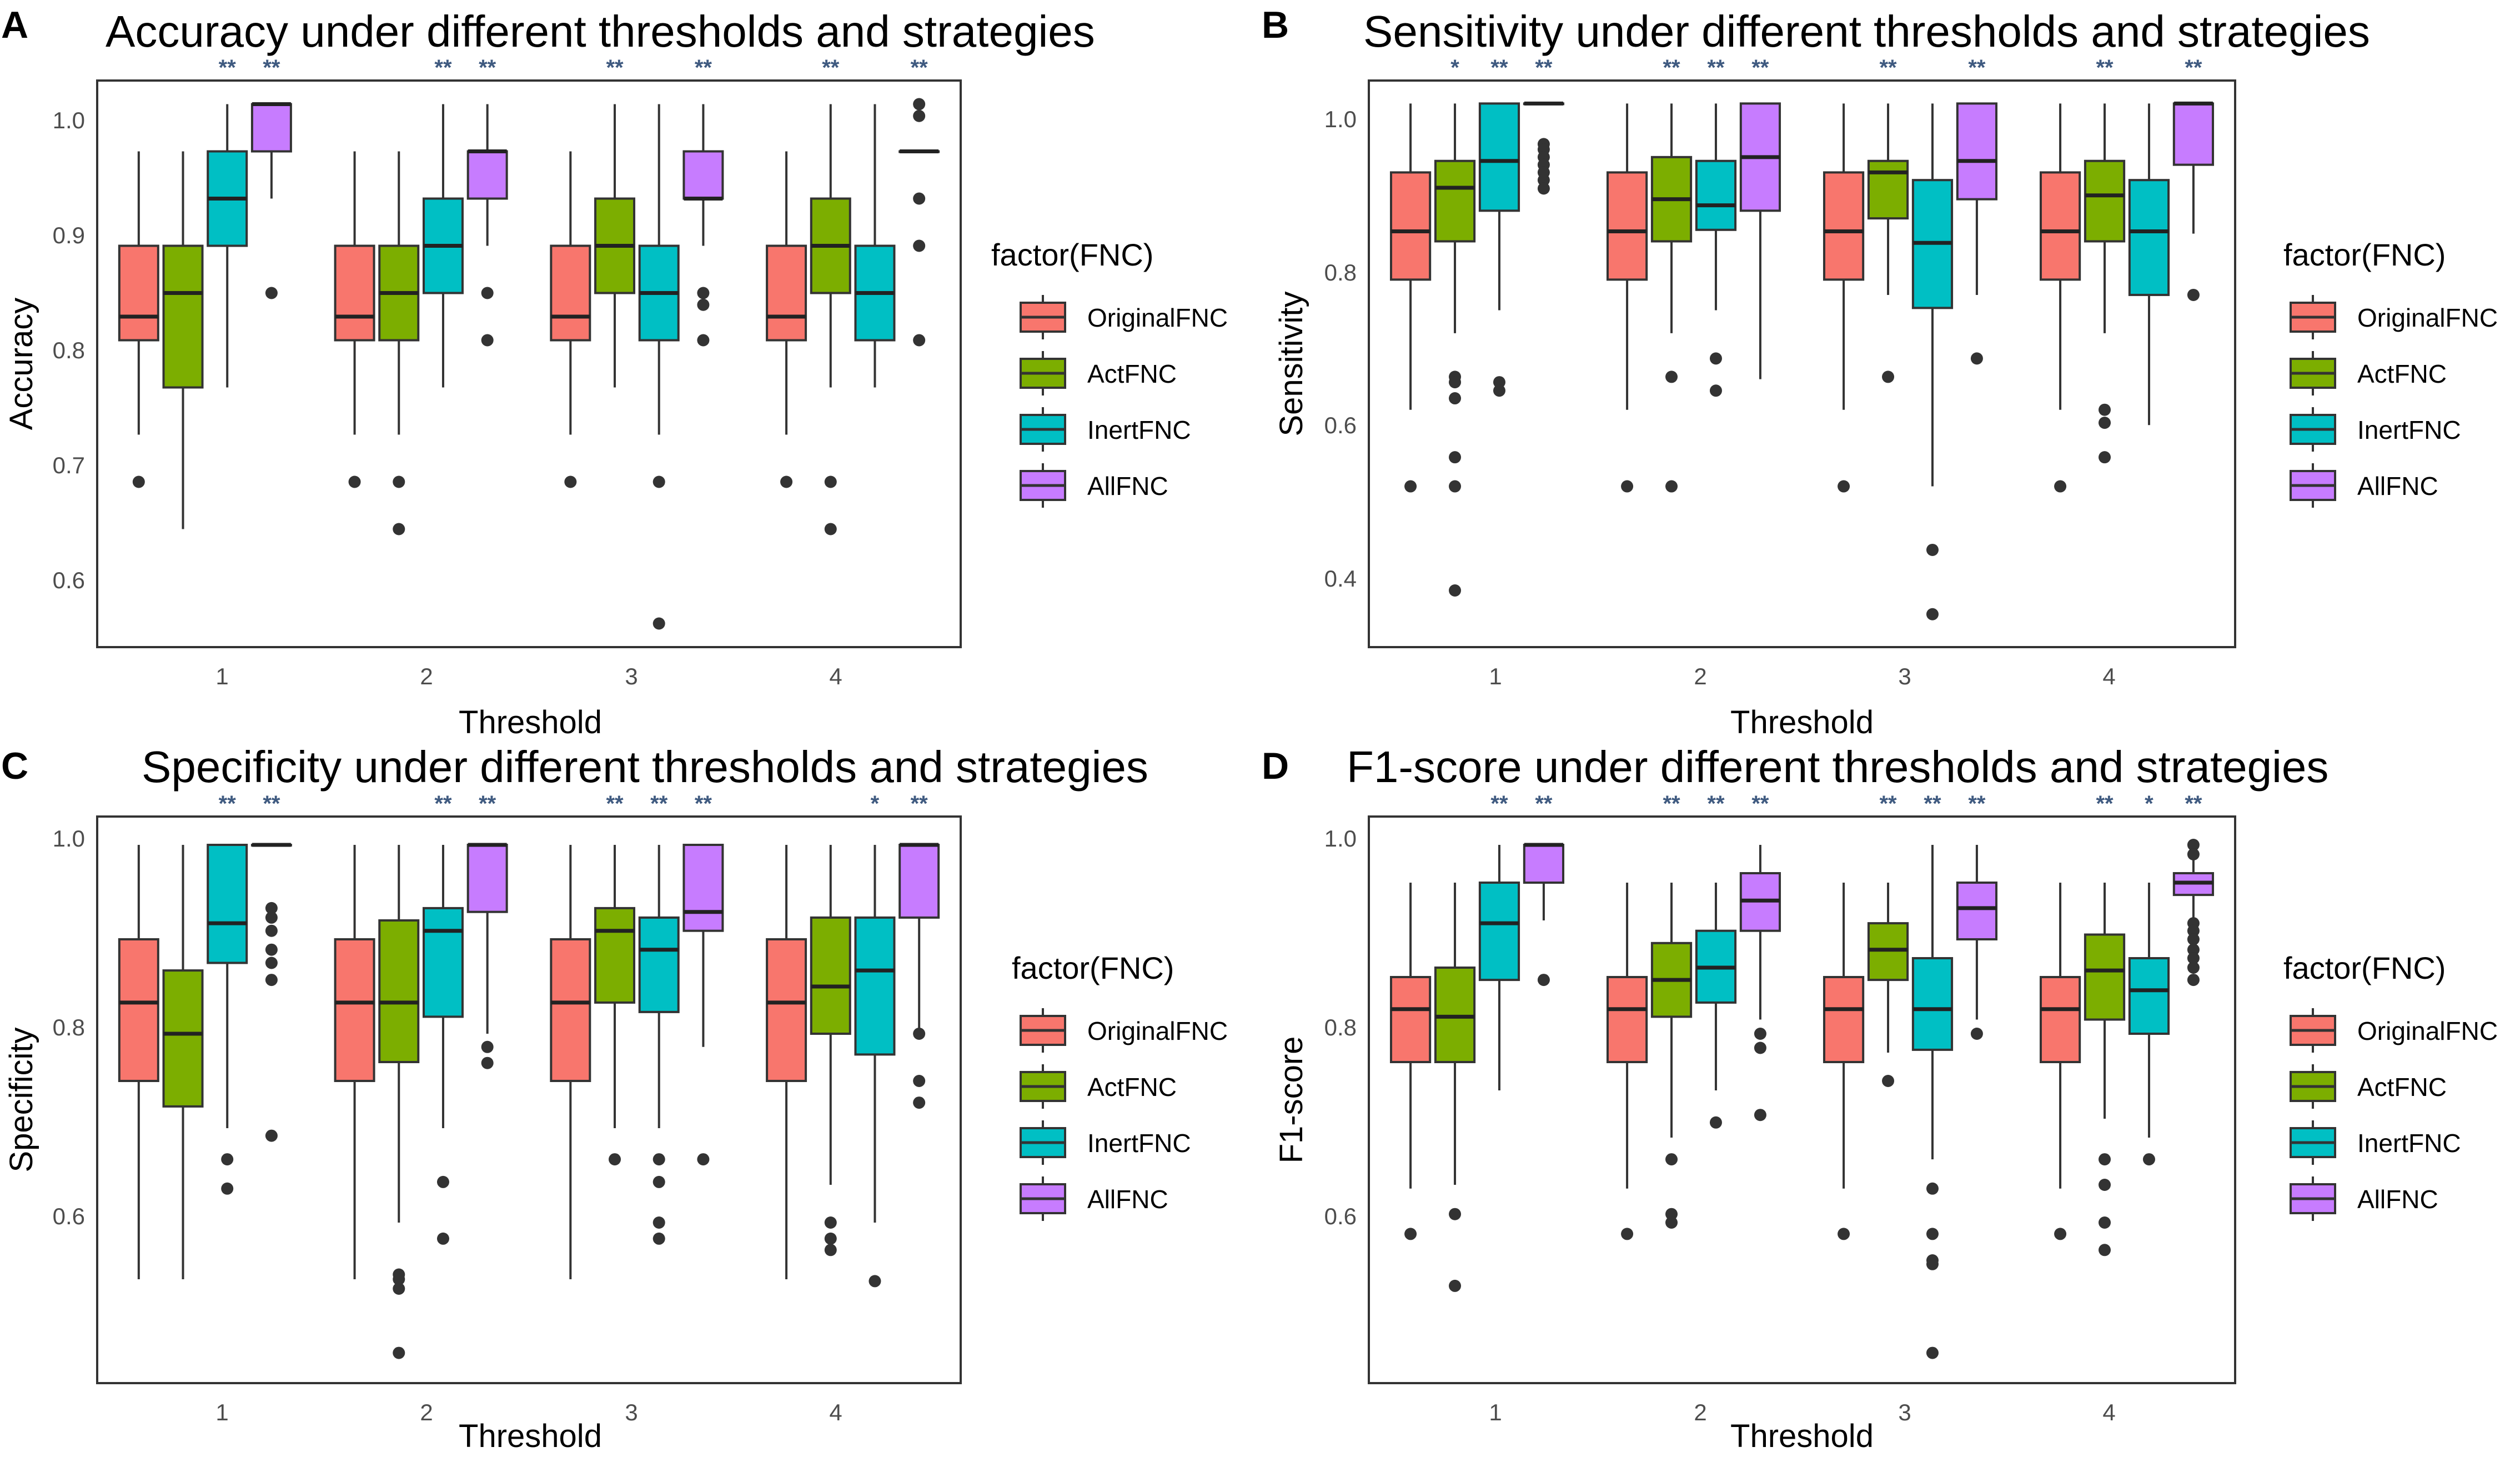  What do you see at coordinates (2108, 1412) in the screenshot?
I see `panel-d-xtick-label: 4` at bounding box center [2108, 1412].